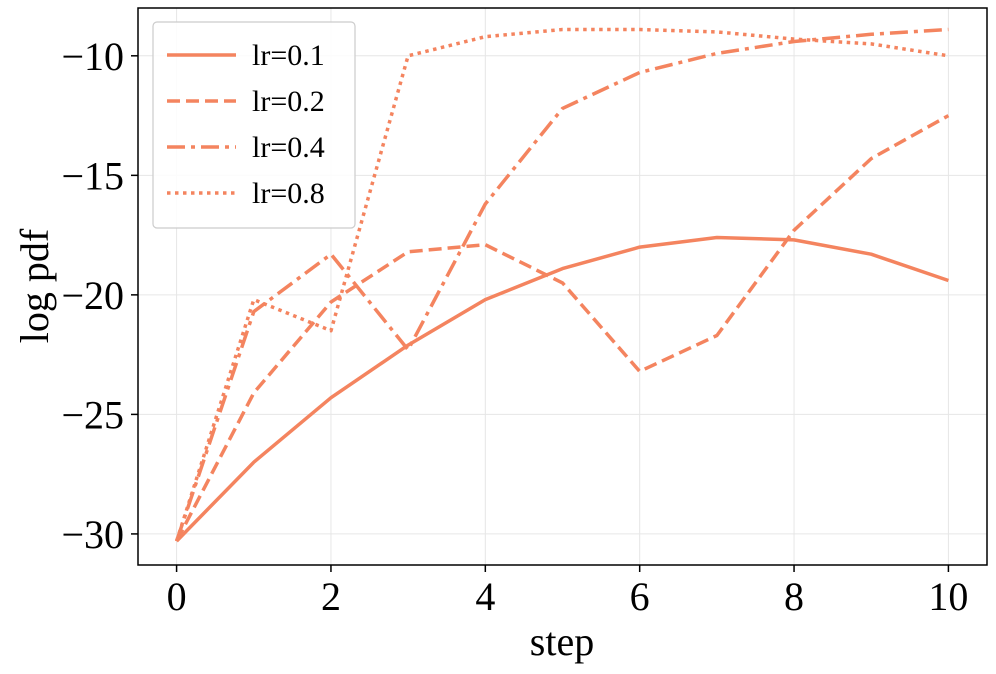 The image size is (996, 674). What do you see at coordinates (485, 596) in the screenshot?
I see `x-tick-label: 4` at bounding box center [485, 596].